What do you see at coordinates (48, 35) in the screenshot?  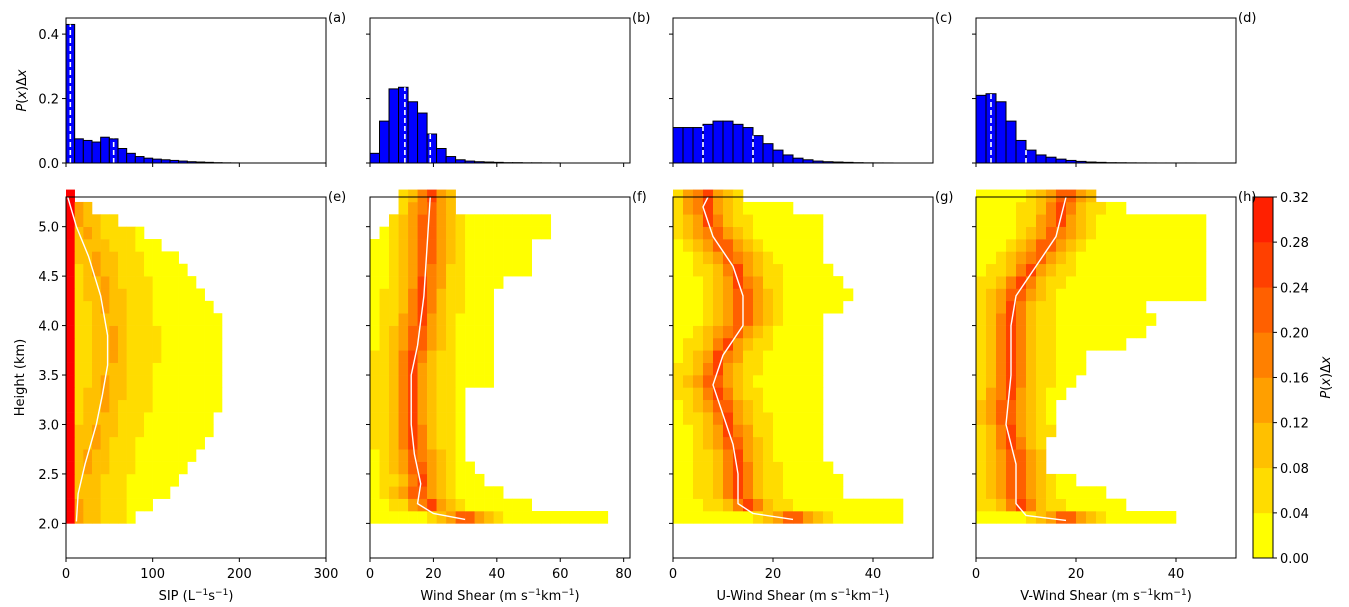 I see `hist-ytick-label: 0.4` at bounding box center [48, 35].